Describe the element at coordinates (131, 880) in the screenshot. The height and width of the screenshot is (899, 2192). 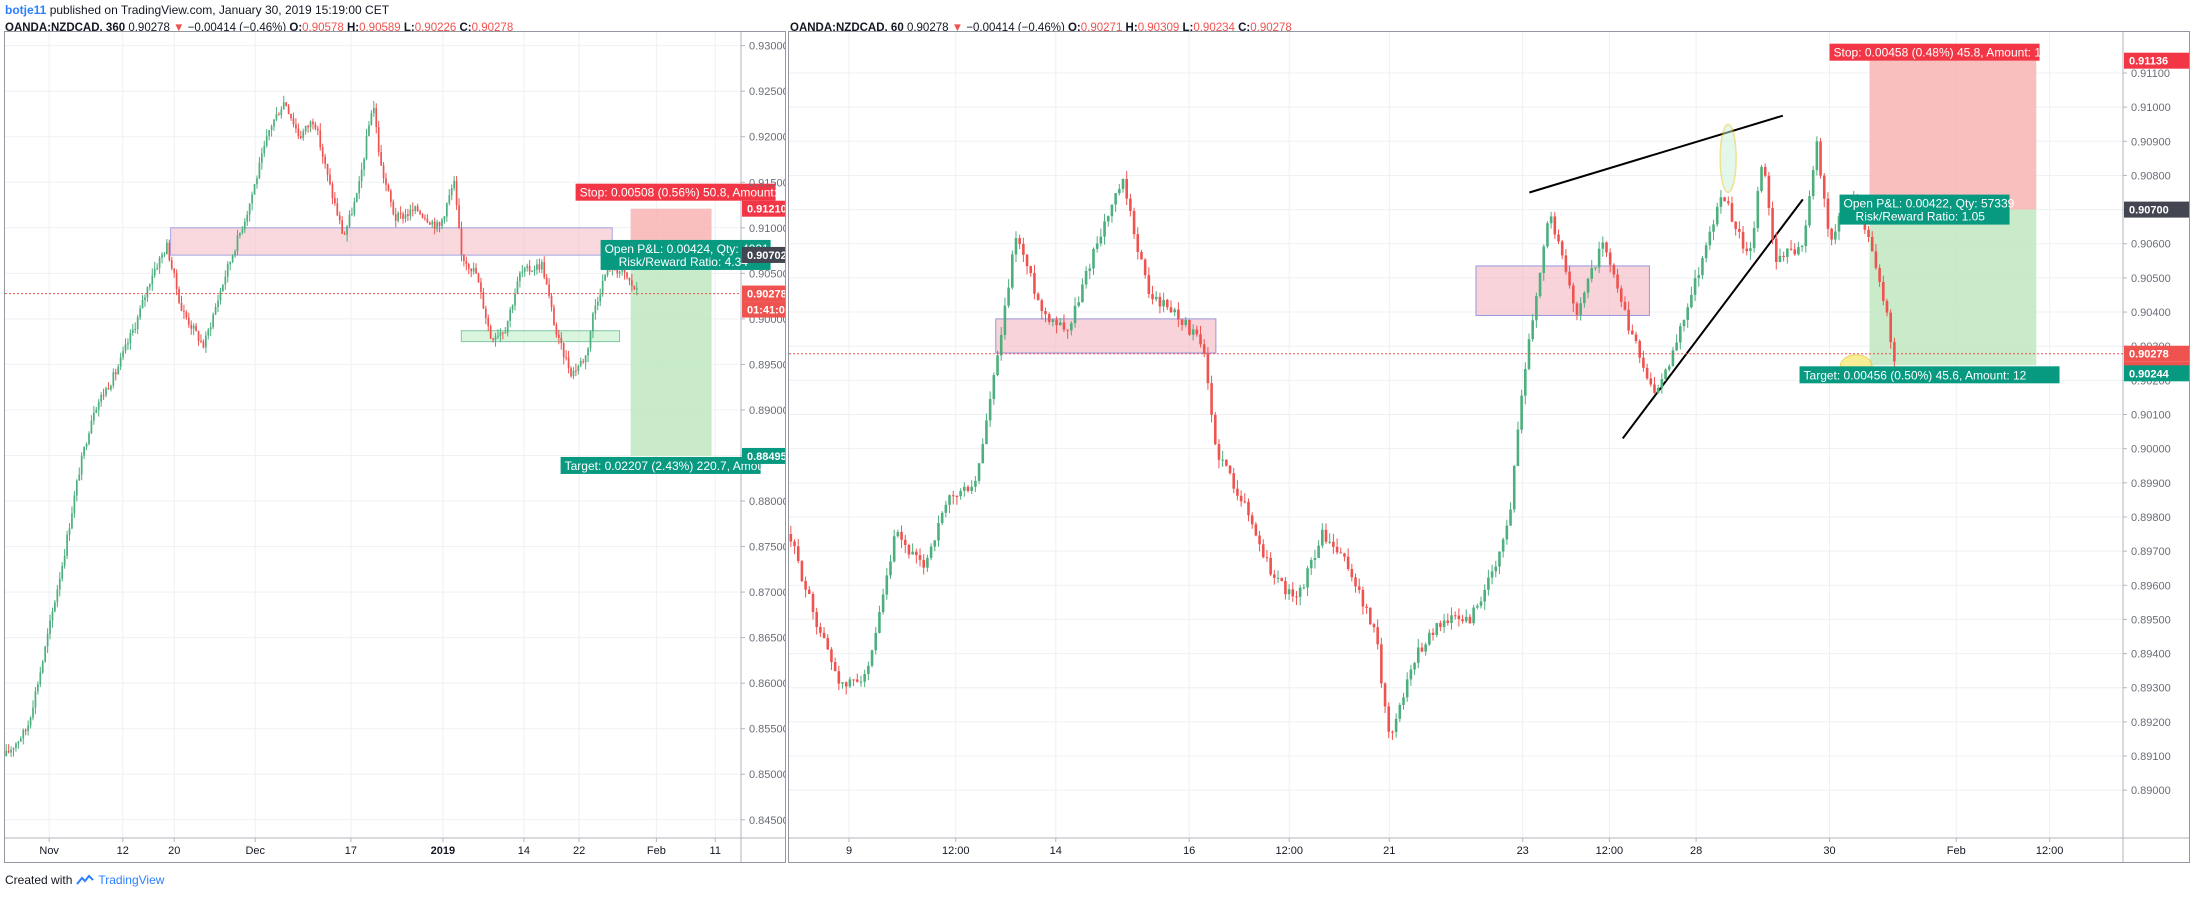
I see `tradingview-brand: TradingView` at that location.